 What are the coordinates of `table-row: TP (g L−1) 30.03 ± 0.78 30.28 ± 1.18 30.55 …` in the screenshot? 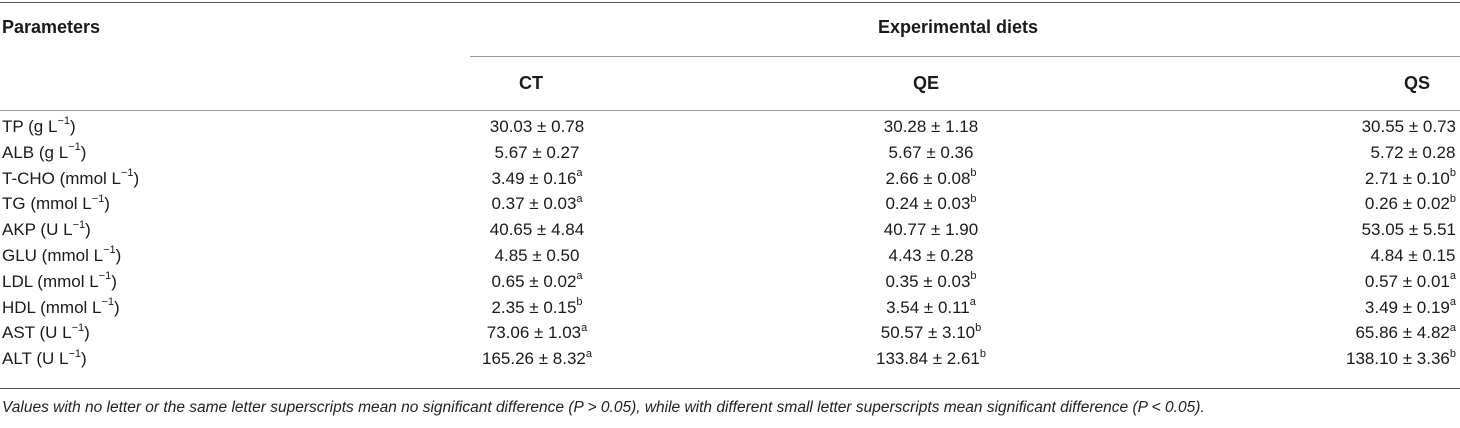 It's located at (730, 127).